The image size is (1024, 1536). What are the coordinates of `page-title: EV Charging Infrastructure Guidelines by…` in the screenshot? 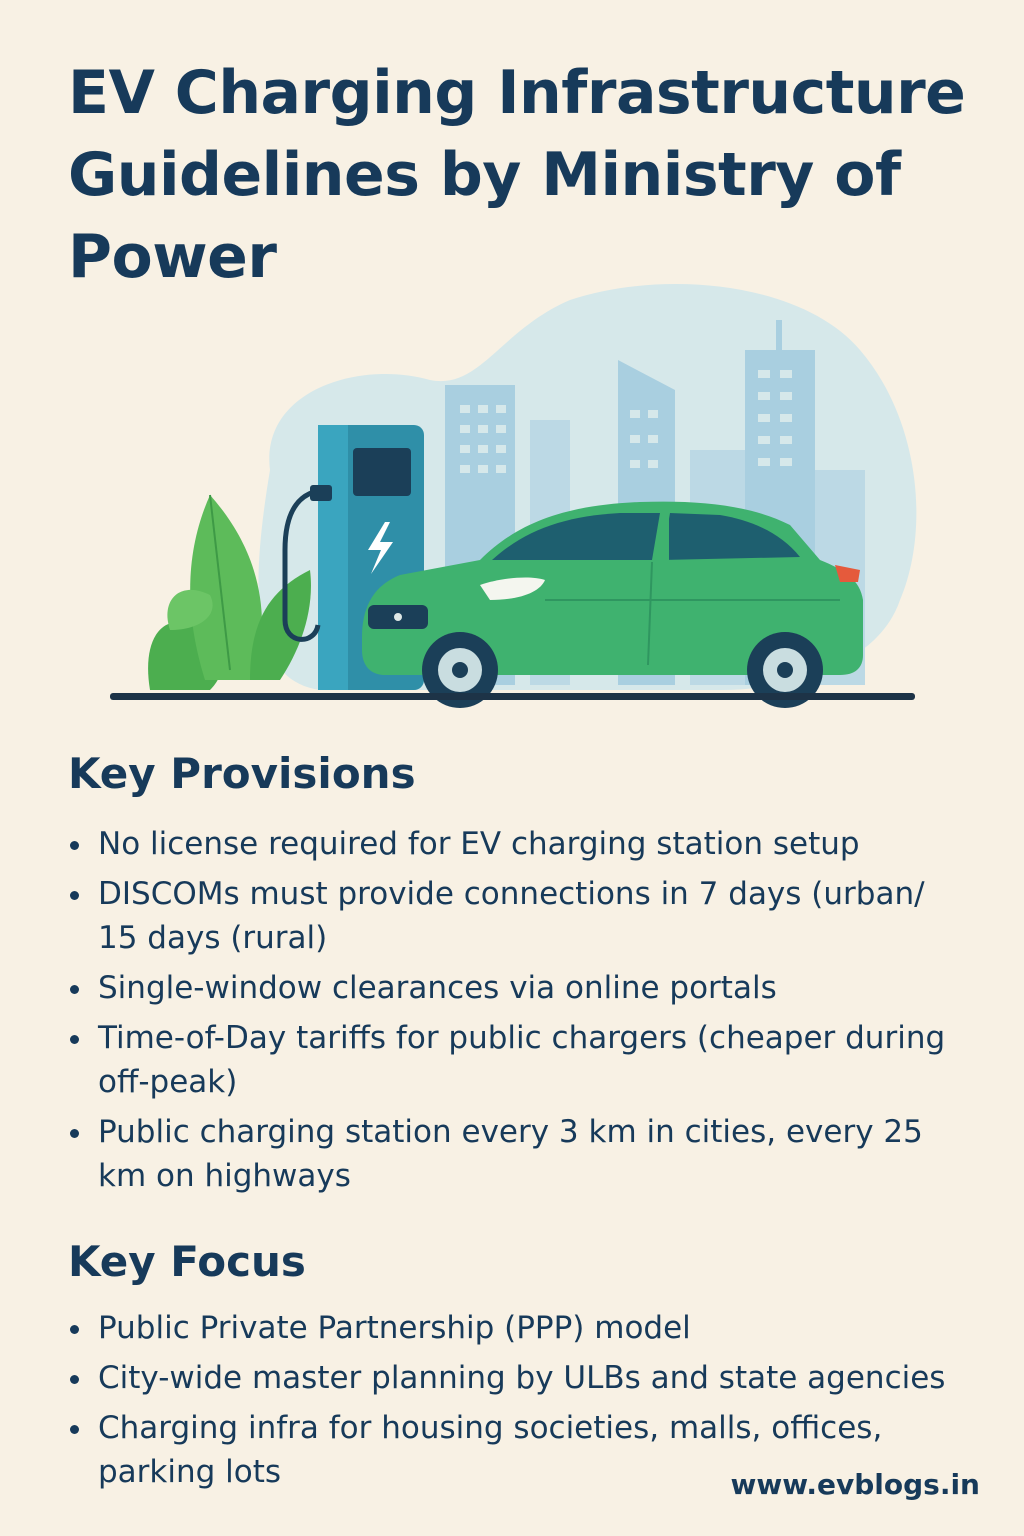 It's located at (517, 175).